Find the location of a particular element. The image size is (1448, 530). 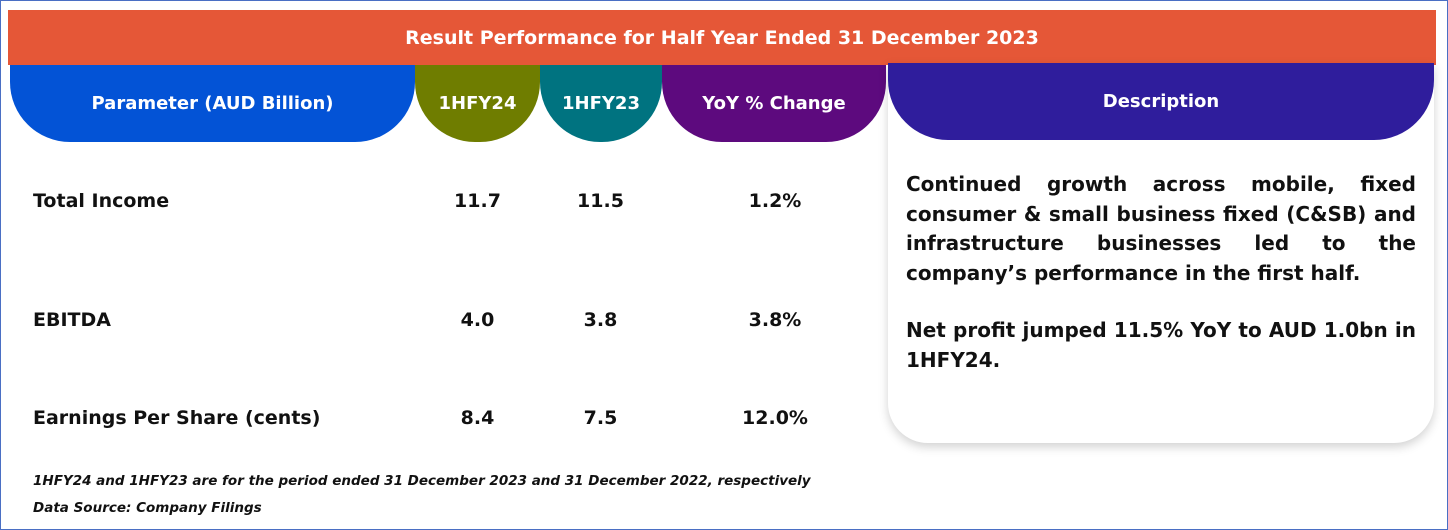

row-label: Total Income is located at coordinates (101, 201).